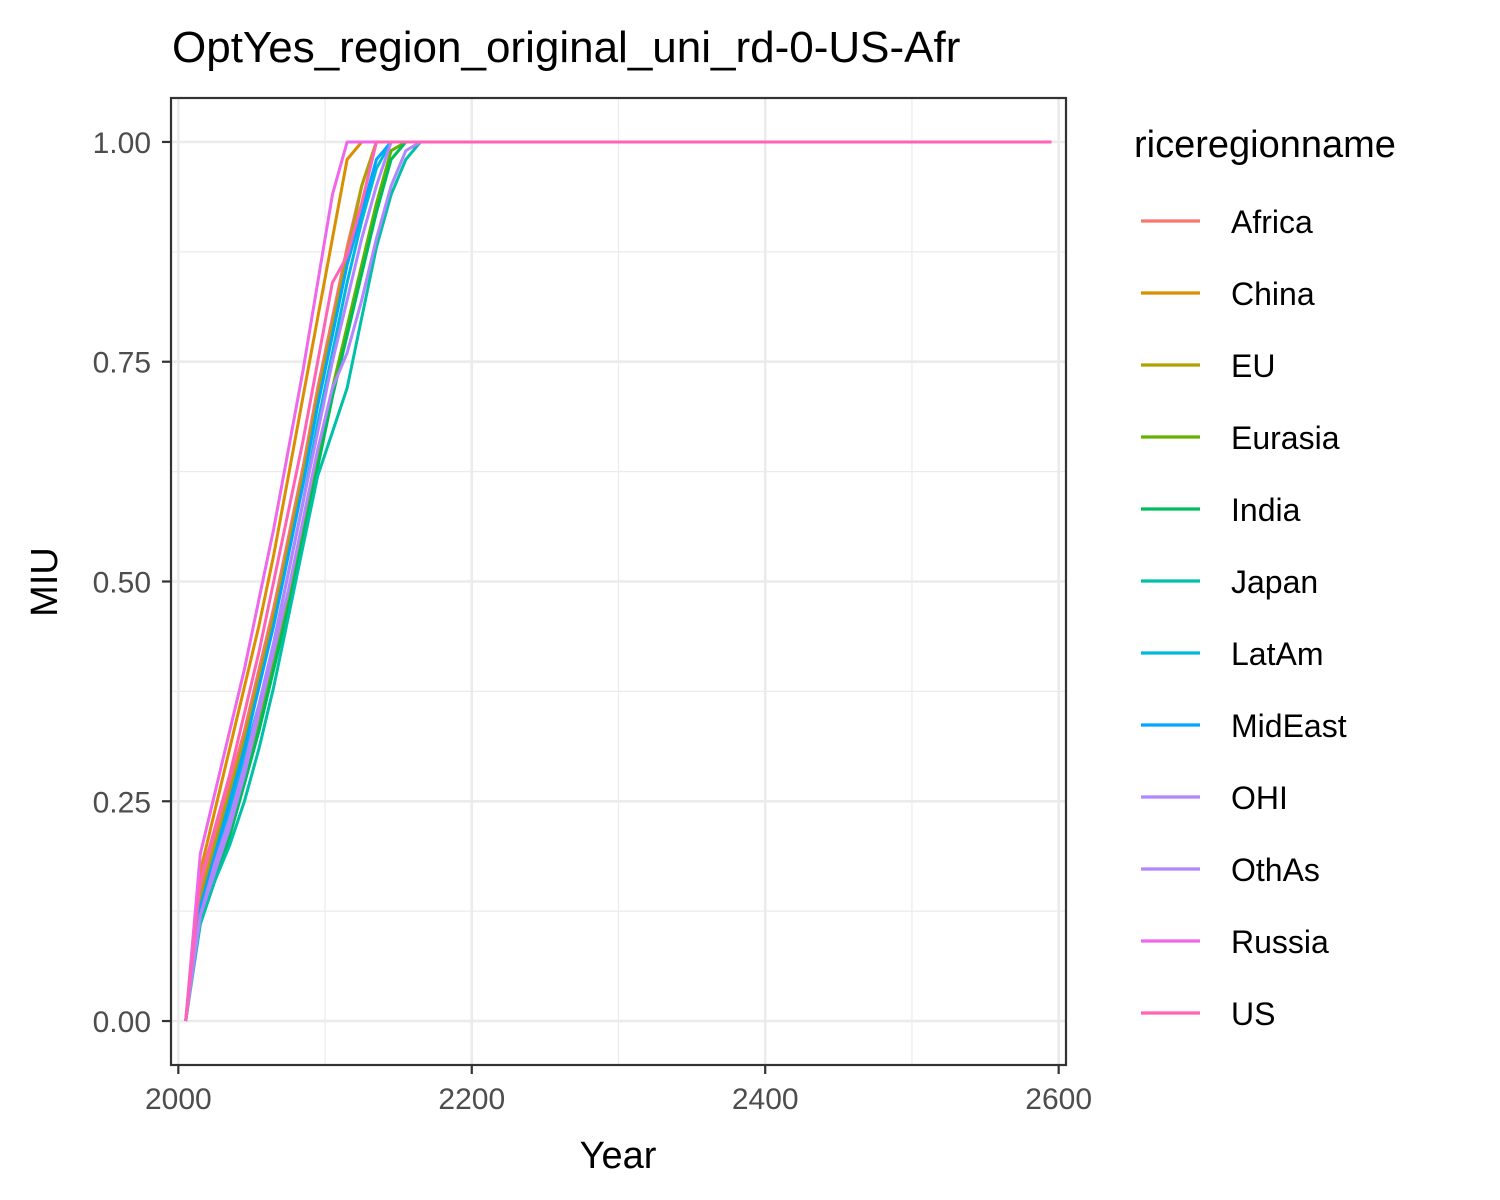 Image resolution: width=1500 pixels, height=1200 pixels. What do you see at coordinates (765, 1099) in the screenshot?
I see `x-tick-label: 2400` at bounding box center [765, 1099].